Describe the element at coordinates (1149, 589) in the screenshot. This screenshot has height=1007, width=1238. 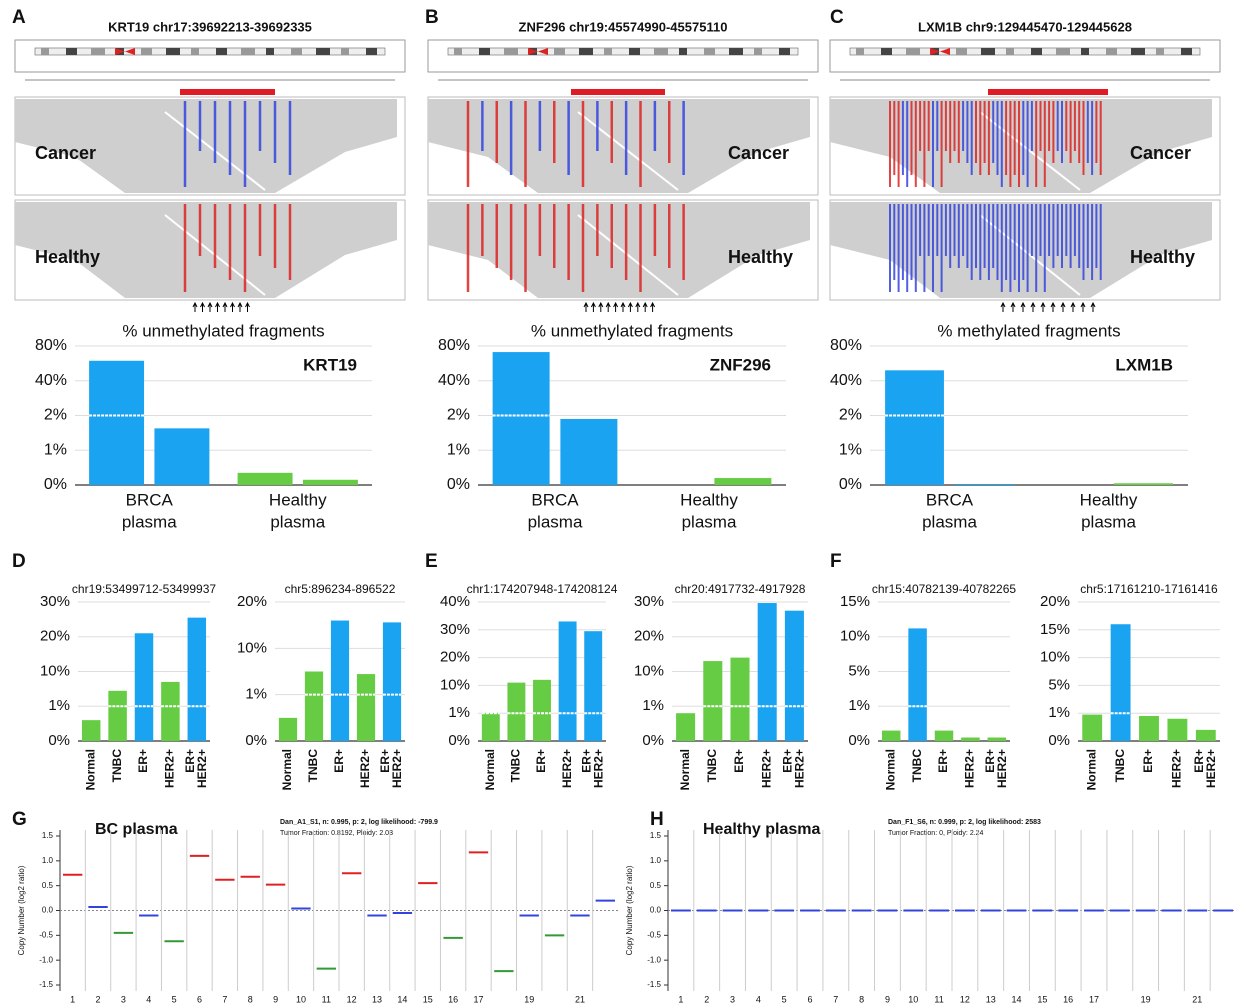
I see `chart-title: chr5:17161210-17161416` at that location.